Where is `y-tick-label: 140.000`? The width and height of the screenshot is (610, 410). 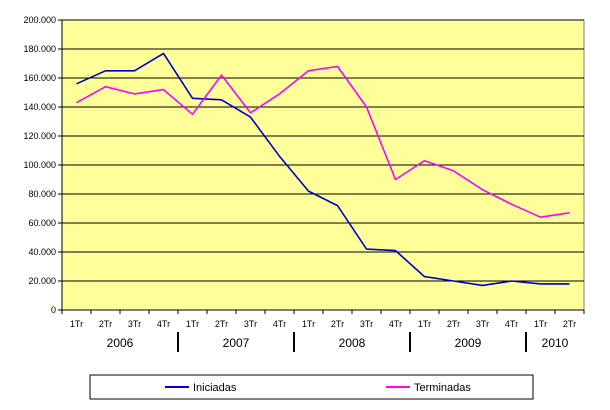 y-tick-label: 140.000 is located at coordinates (39, 107).